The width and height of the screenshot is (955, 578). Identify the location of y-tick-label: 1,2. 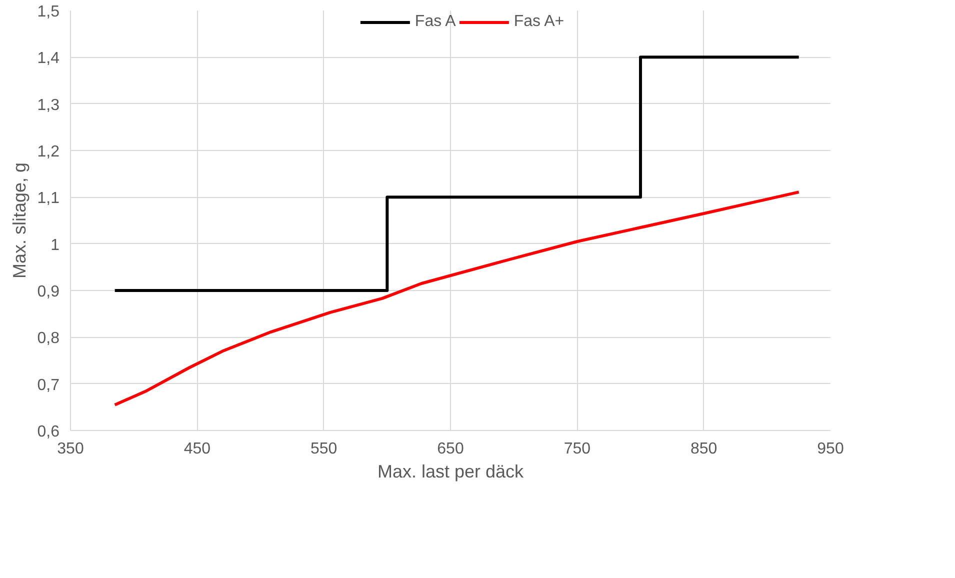
(48, 152).